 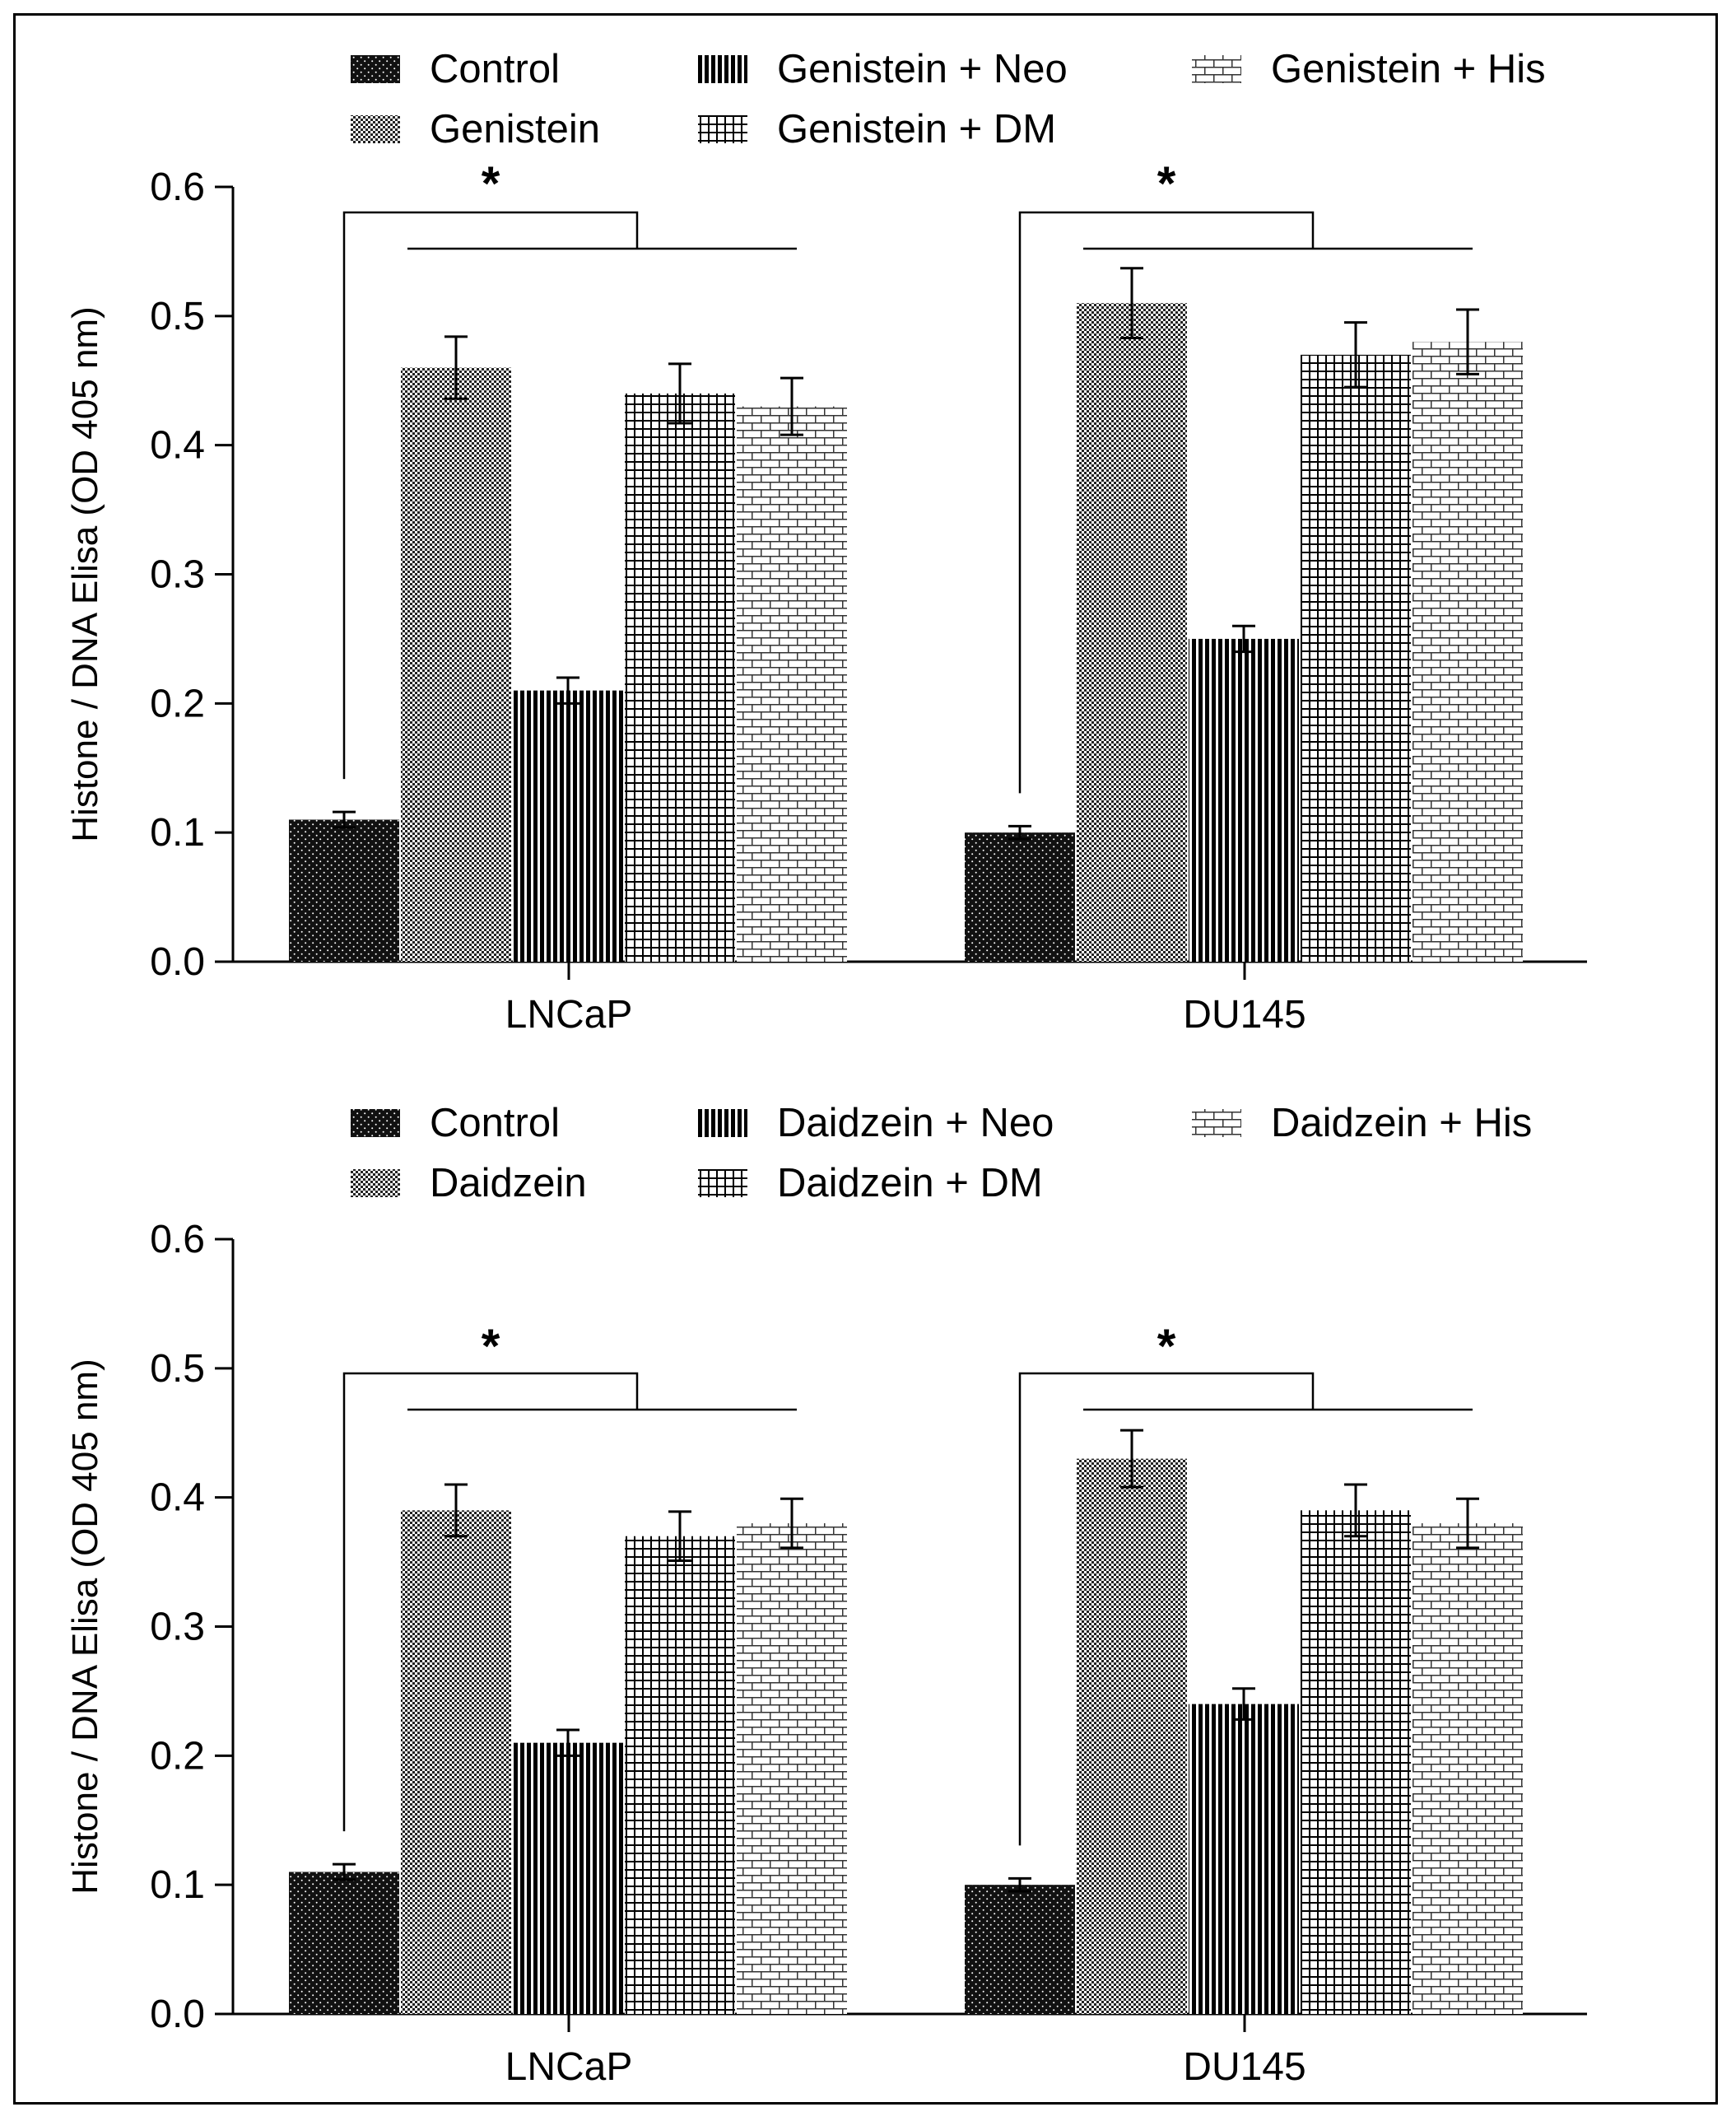 What do you see at coordinates (922, 69) in the screenshot?
I see `legend-label: Genistein + Neo` at bounding box center [922, 69].